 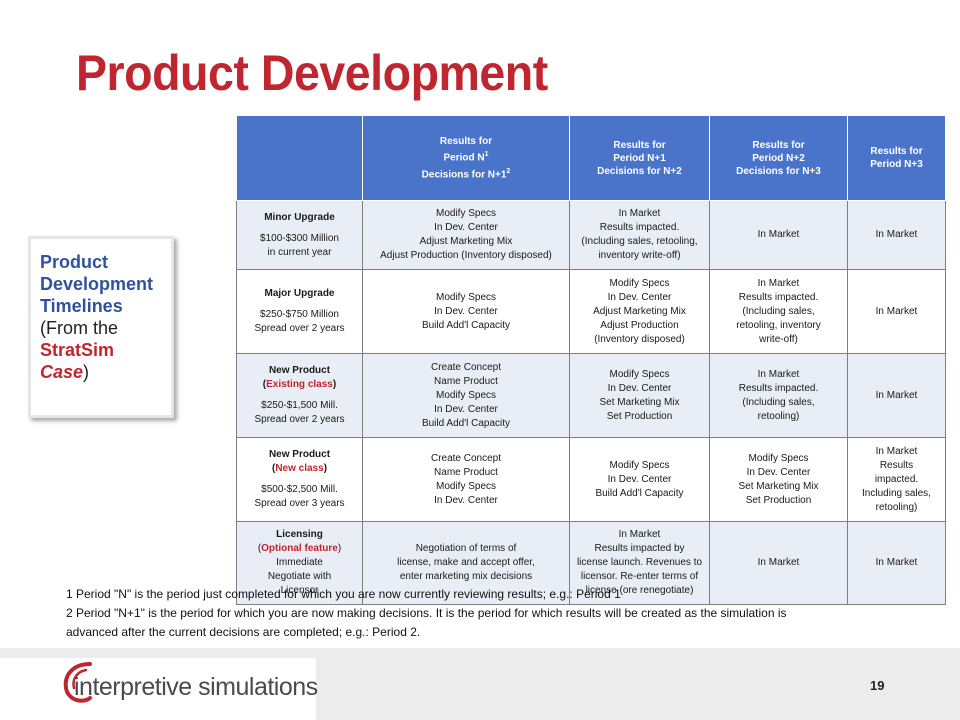 I want to click on callout-line-2: Development, so click(x=97, y=284).